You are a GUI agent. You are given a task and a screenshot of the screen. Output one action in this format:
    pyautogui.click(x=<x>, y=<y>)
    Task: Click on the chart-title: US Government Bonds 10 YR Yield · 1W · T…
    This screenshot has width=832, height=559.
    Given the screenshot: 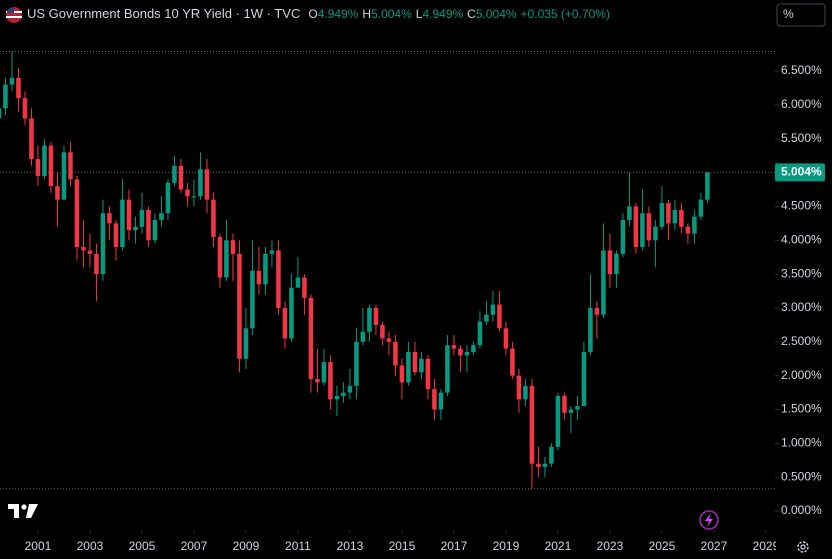 What is the action you would take?
    pyautogui.click(x=163, y=13)
    